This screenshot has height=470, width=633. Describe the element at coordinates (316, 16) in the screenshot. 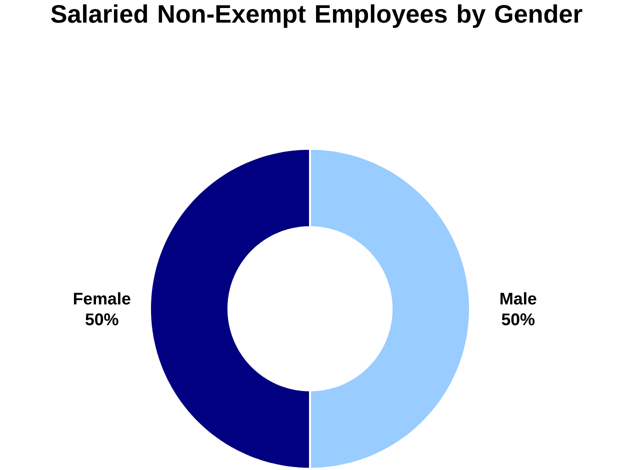

I see `chart-title: Salaried Non-Exempt Employees by Gender` at that location.